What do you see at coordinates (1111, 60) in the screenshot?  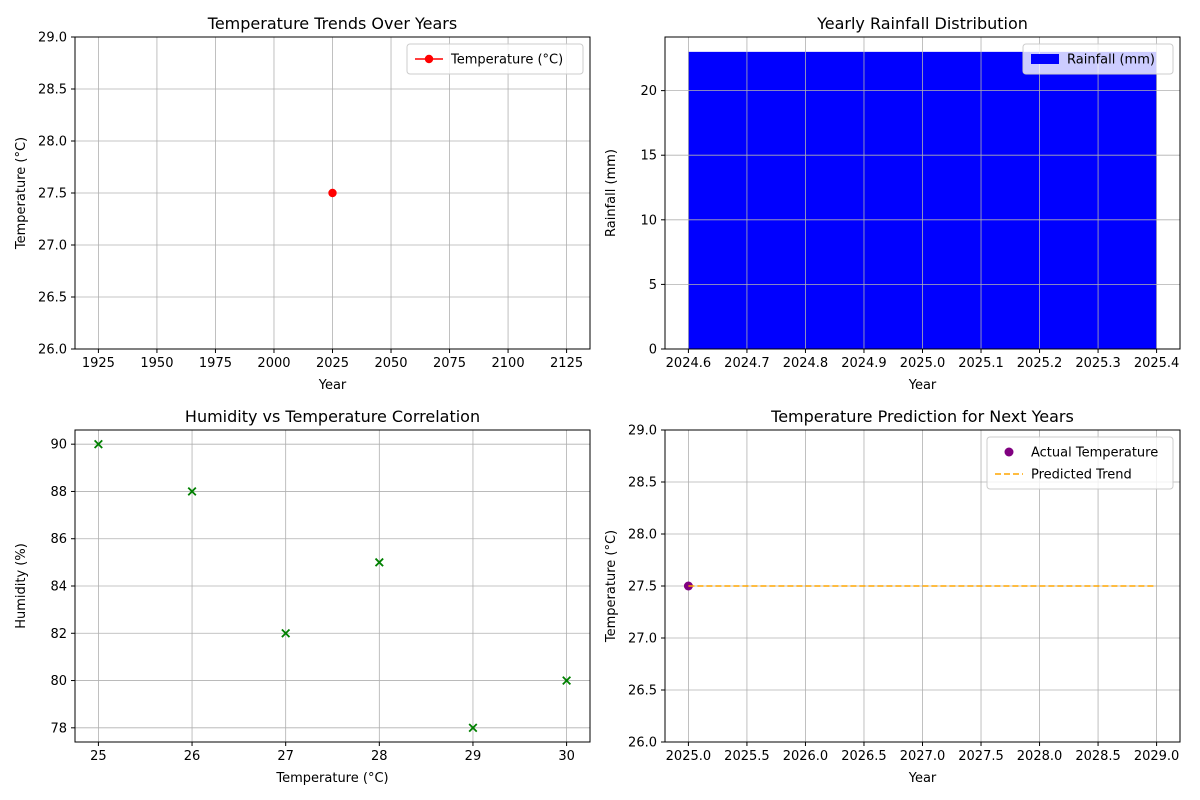 I see `legend-label: Rainfall (mm)` at bounding box center [1111, 60].